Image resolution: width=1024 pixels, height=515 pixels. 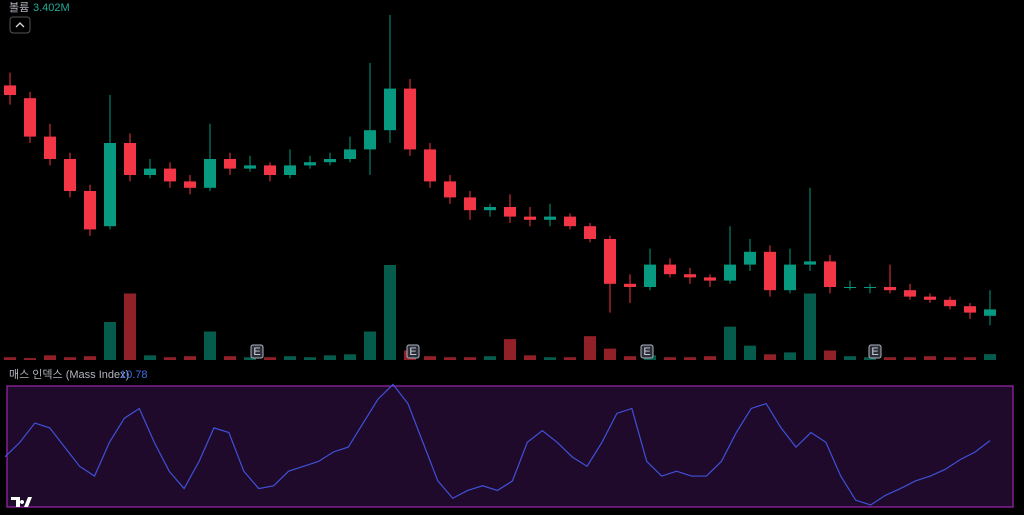 What do you see at coordinates (134, 375) in the screenshot?
I see `indicator-value: 10.78` at bounding box center [134, 375].